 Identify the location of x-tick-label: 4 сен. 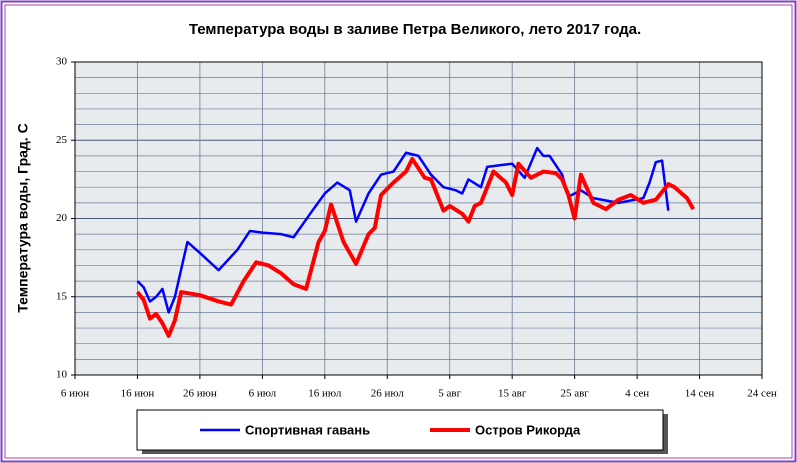
(637, 394).